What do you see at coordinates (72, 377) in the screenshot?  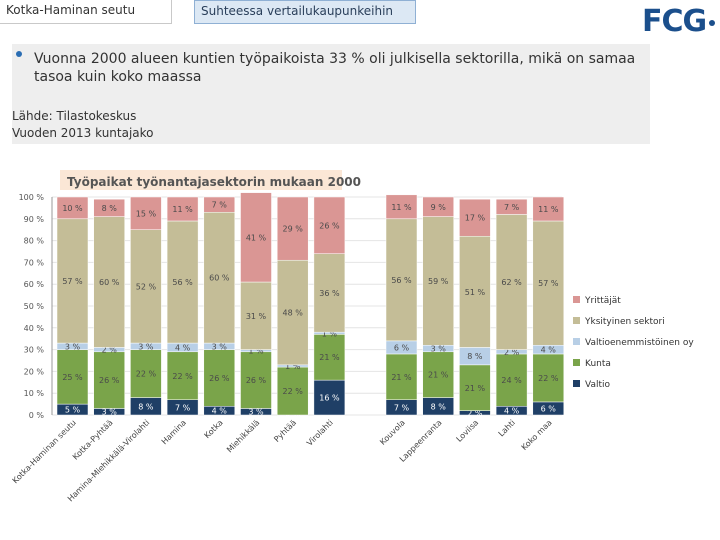 I see `data-label: 25 %` at bounding box center [72, 377].